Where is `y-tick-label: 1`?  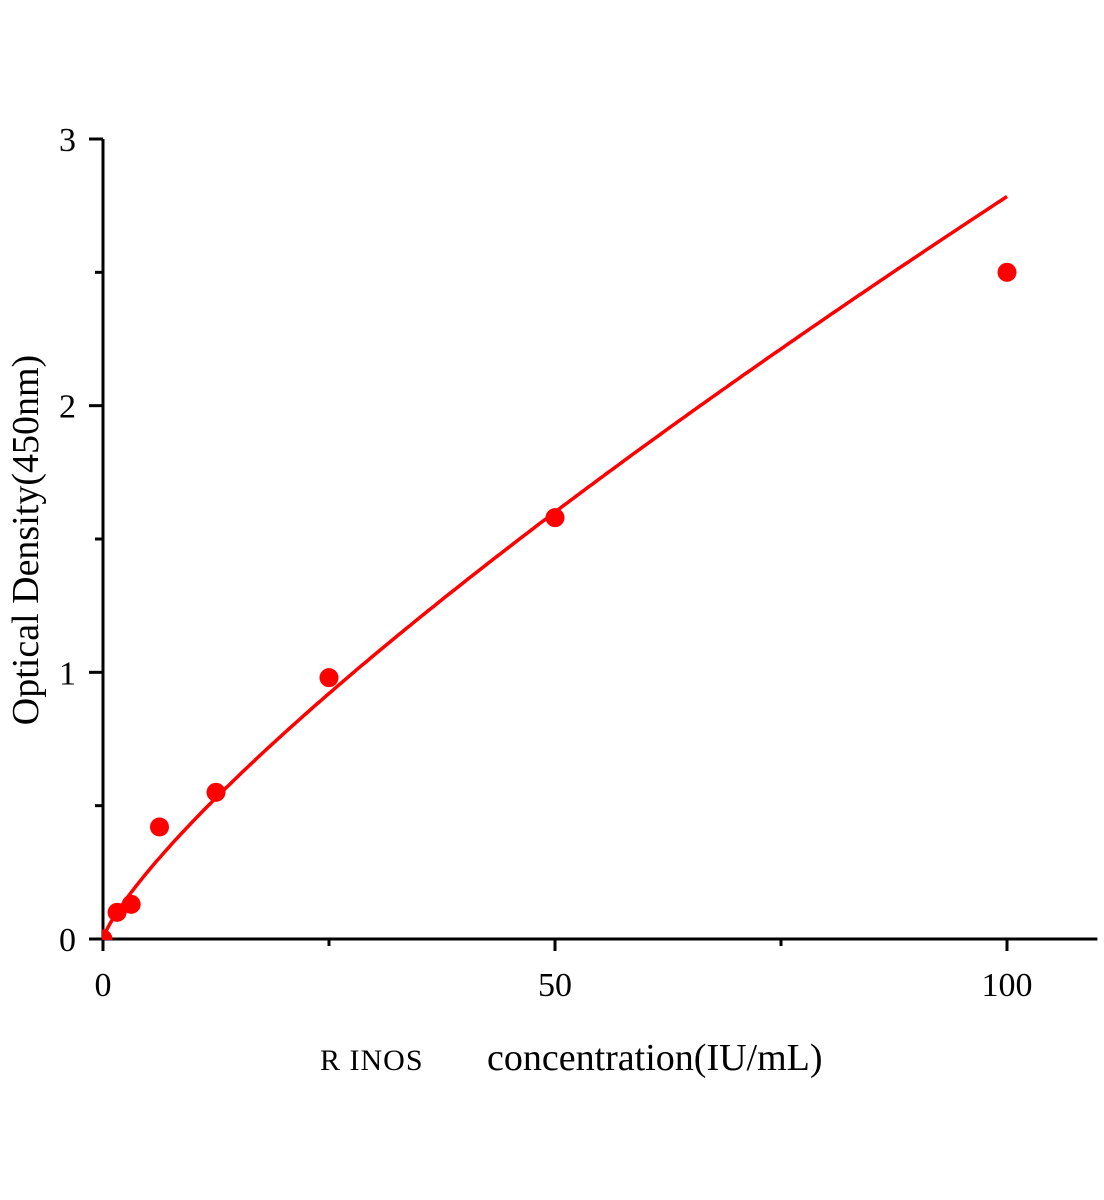 y-tick-label: 1 is located at coordinates (67, 673).